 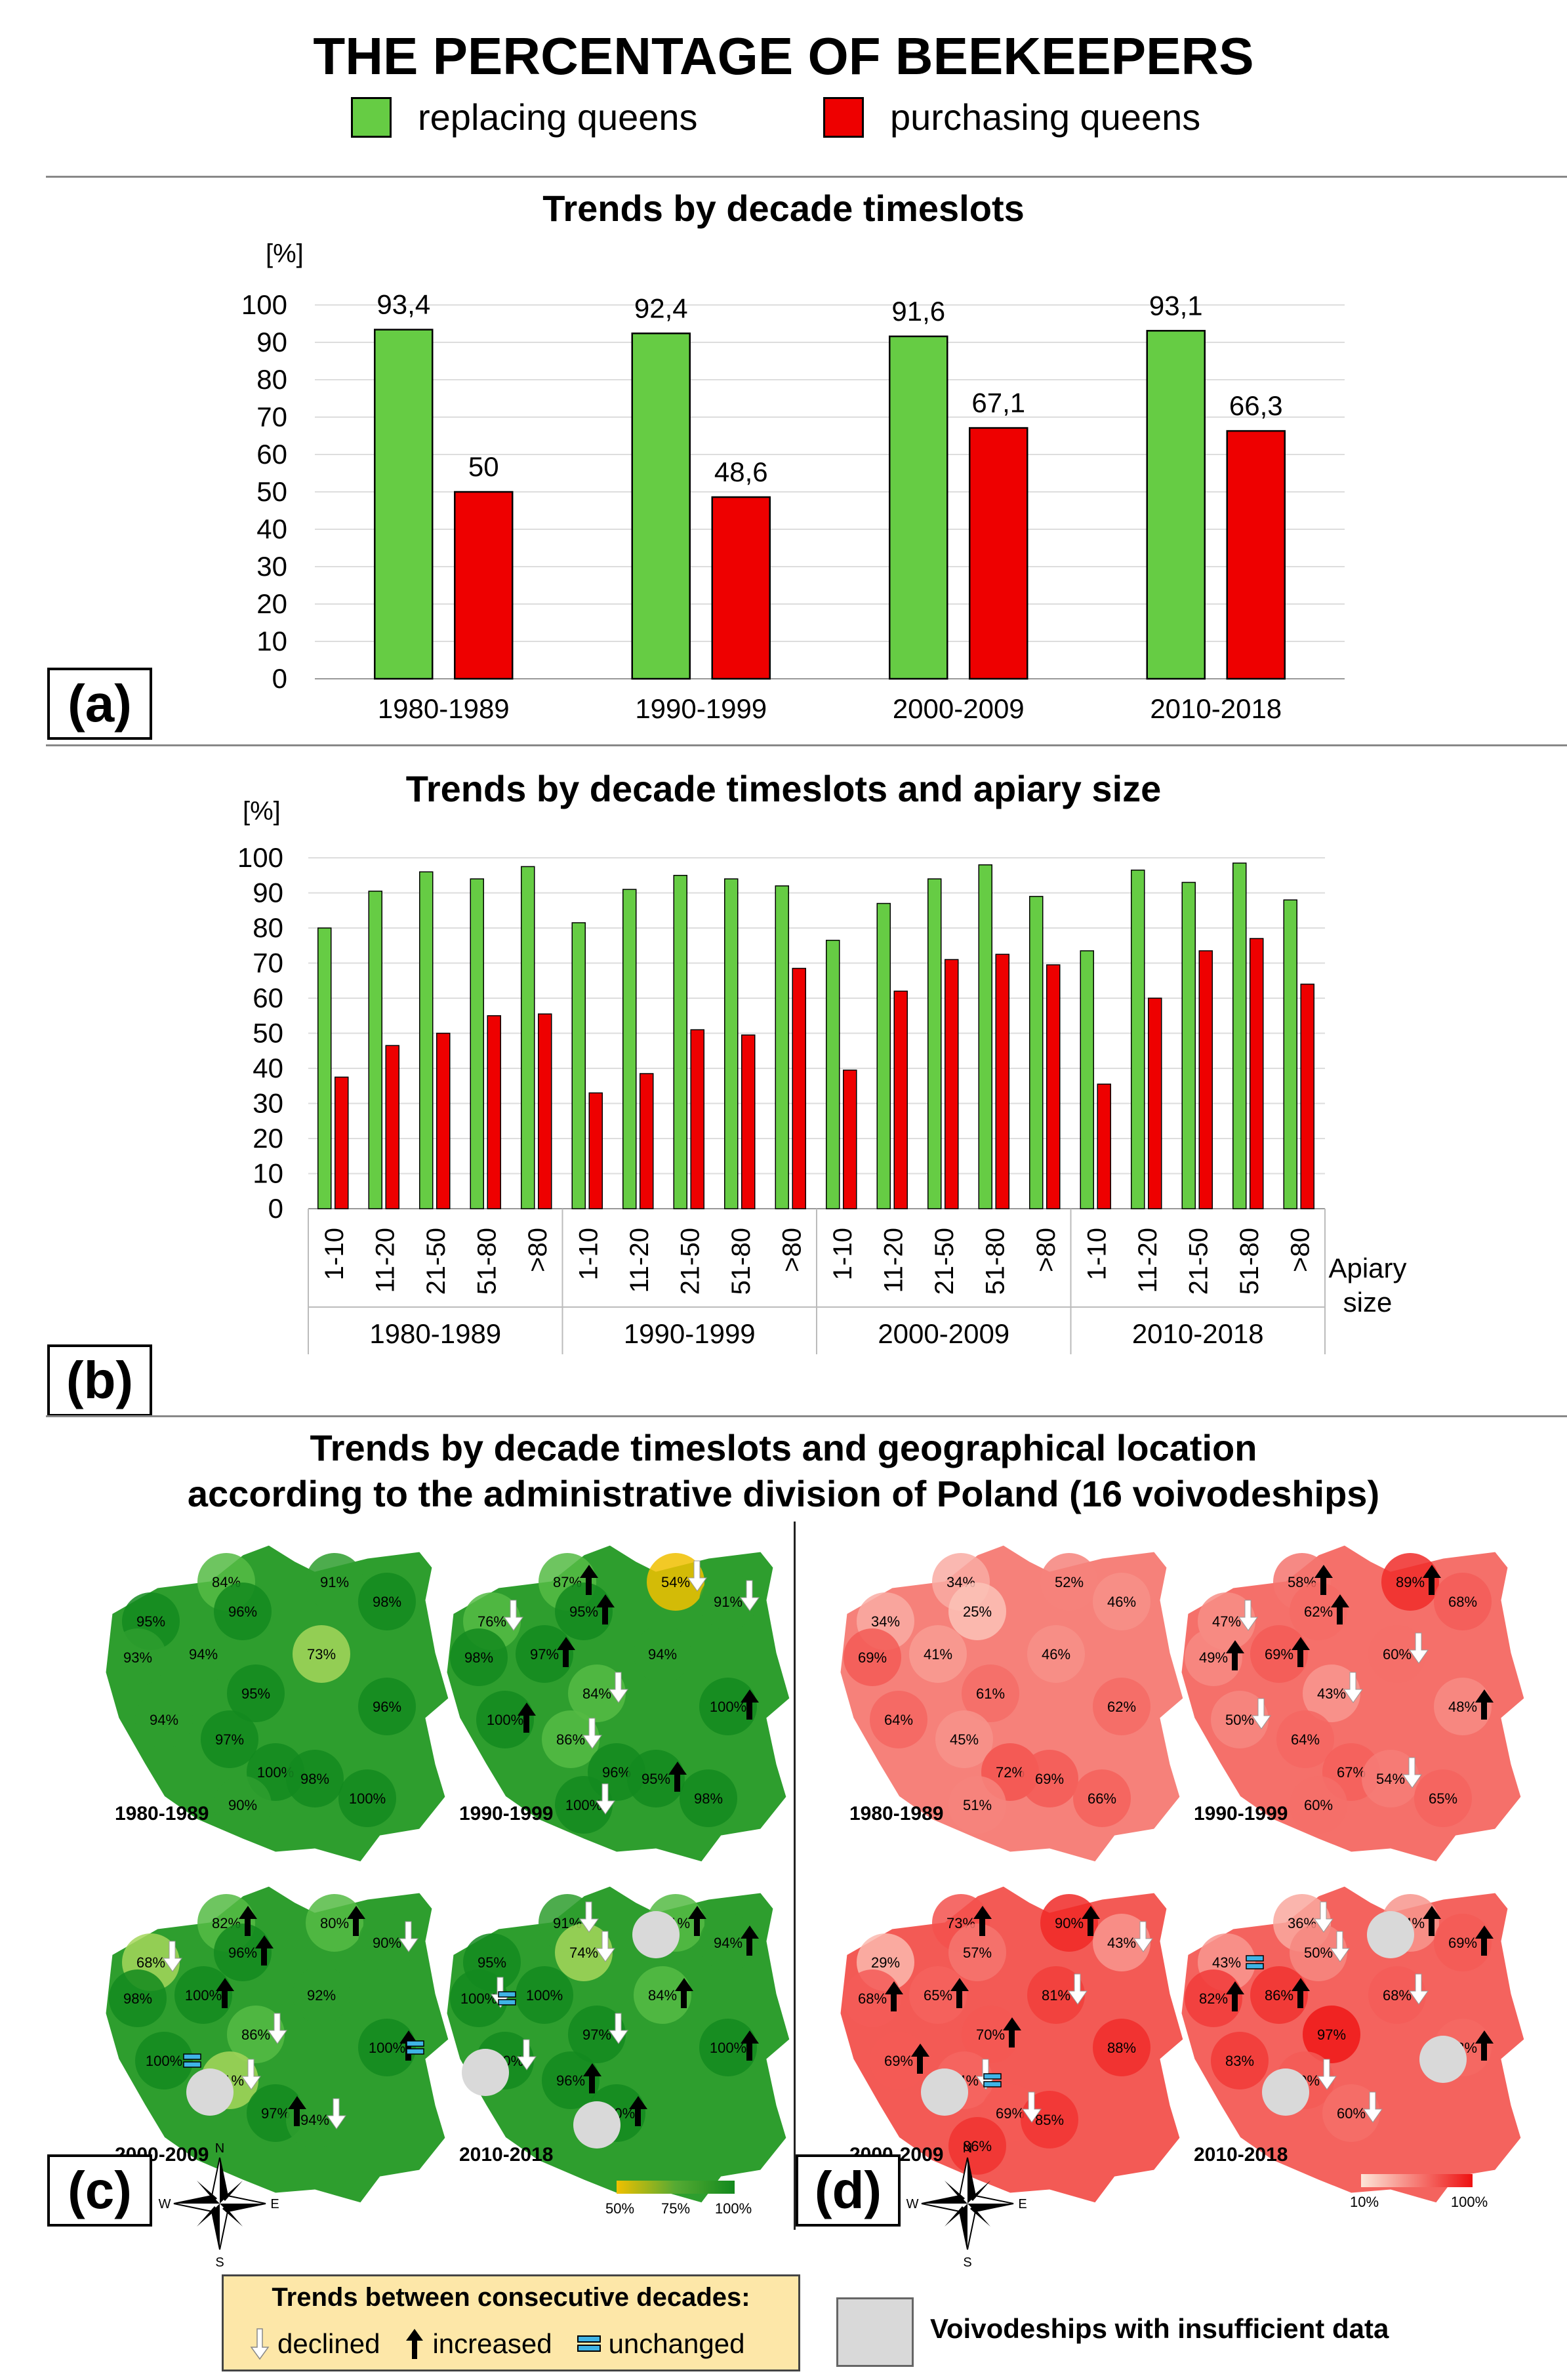 What do you see at coordinates (268, 963) in the screenshot?
I see `panel-b-ytick: 70` at bounding box center [268, 963].